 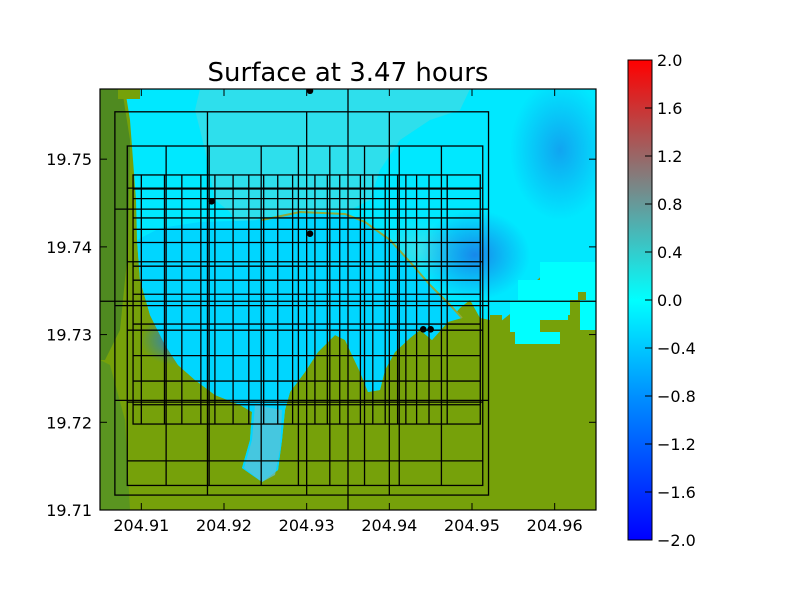 I want to click on colorbar-tick-label: 0.8, so click(x=669, y=204).